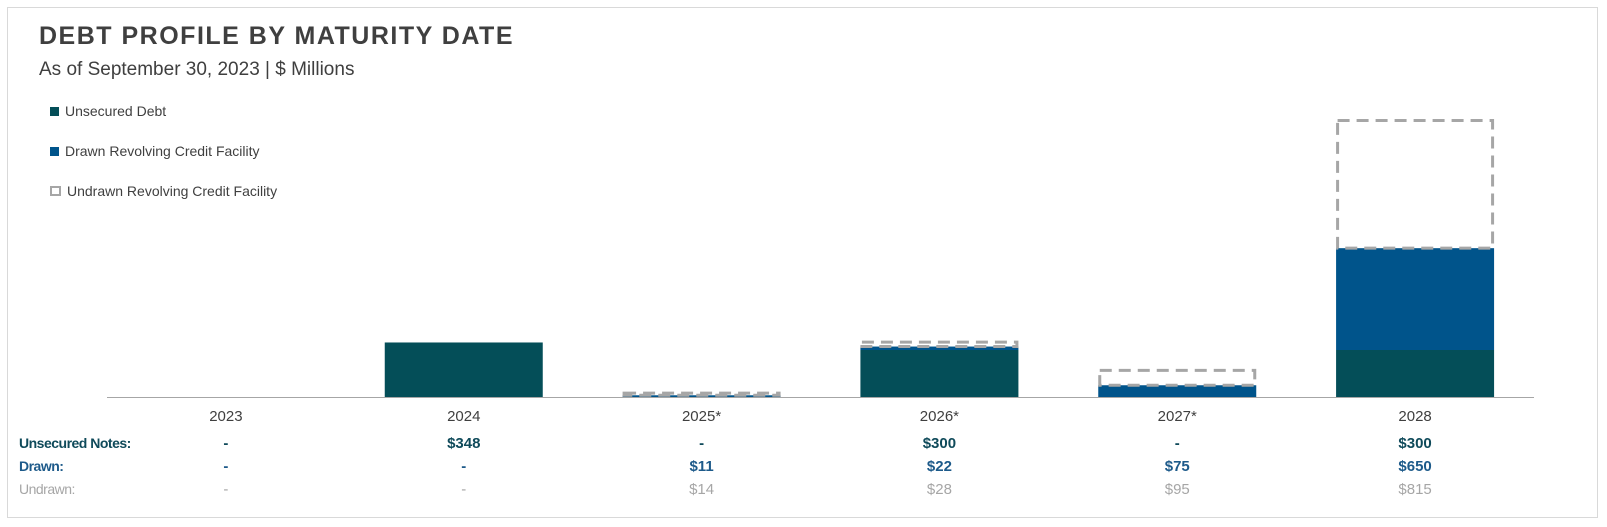  What do you see at coordinates (225, 416) in the screenshot?
I see `x-tick-label-1: 2023` at bounding box center [225, 416].